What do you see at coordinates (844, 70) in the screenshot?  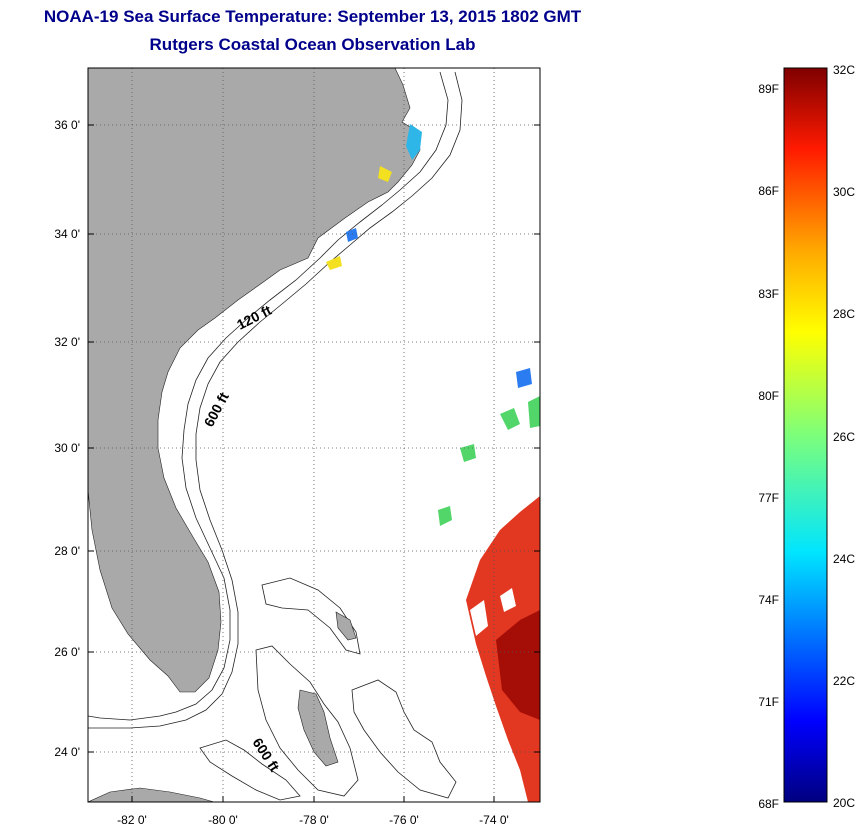 I see `colorbar-c-label: 32C` at bounding box center [844, 70].